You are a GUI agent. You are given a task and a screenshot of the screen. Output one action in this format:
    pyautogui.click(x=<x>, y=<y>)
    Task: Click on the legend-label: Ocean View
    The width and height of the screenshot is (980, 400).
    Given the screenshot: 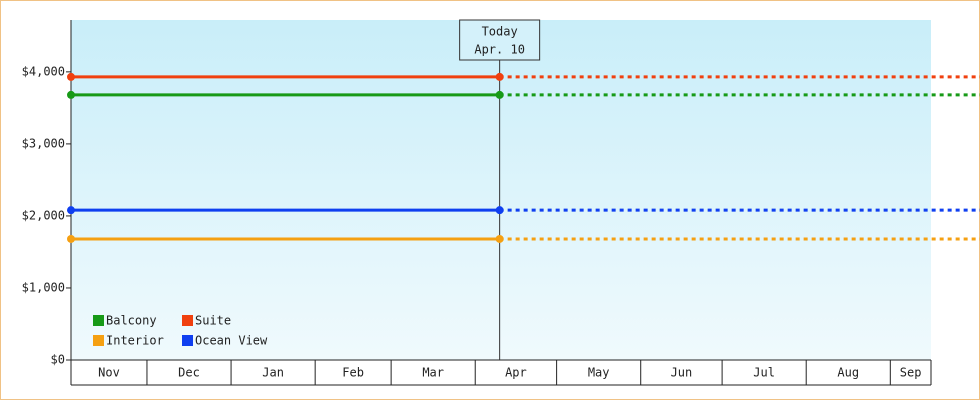 What is the action you would take?
    pyautogui.click(x=231, y=341)
    